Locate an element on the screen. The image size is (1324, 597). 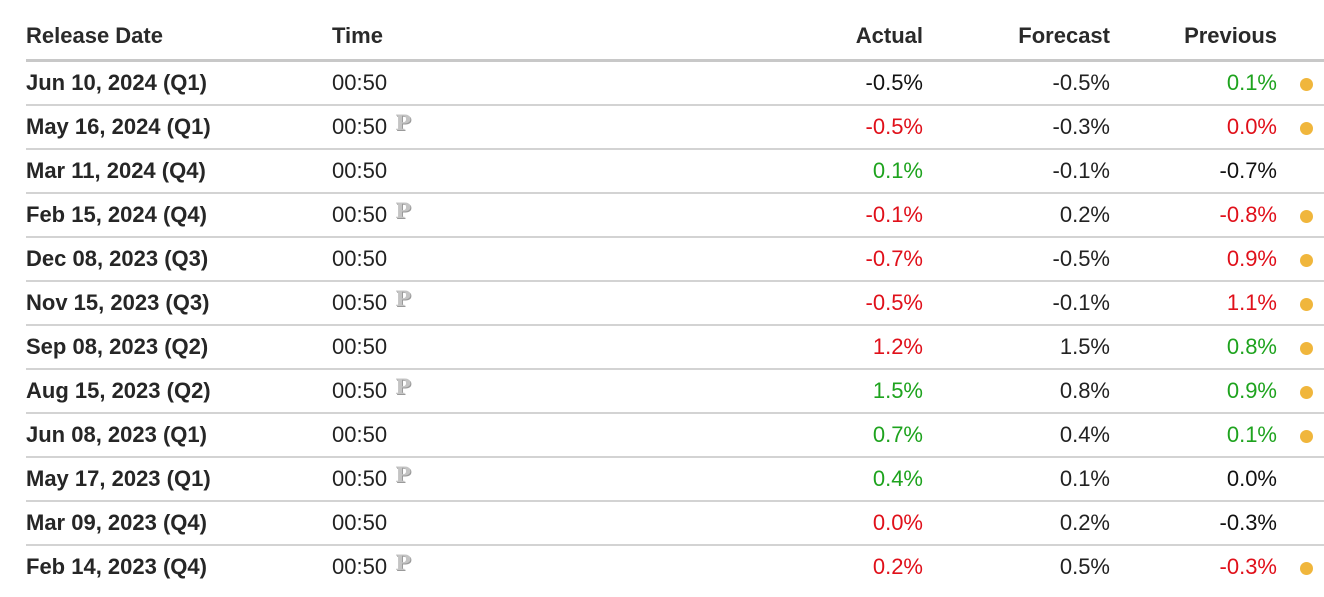
actual-value: 0.0% is located at coordinates (897, 522).